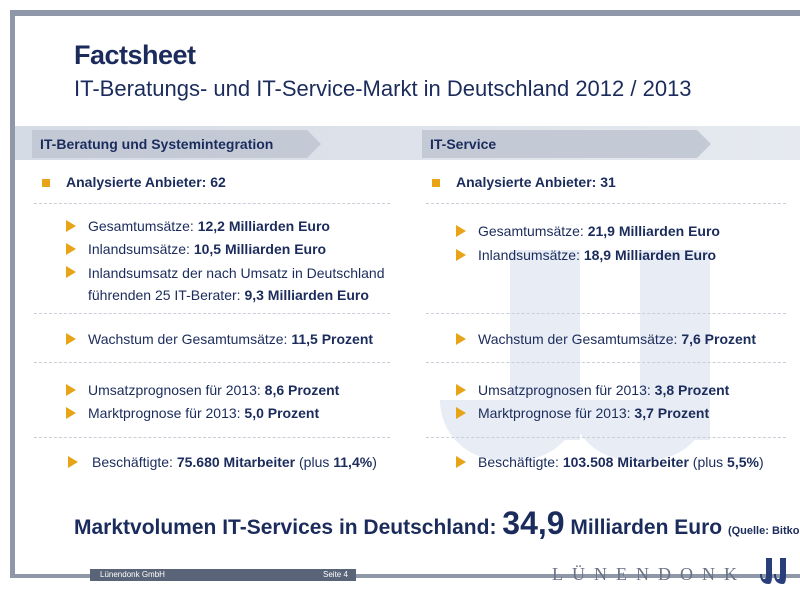 The image size is (800, 594). What do you see at coordinates (231, 339) in the screenshot?
I see `left-growth: Wachstum der Gesamtumsätze: 11,5 Prozent` at bounding box center [231, 339].